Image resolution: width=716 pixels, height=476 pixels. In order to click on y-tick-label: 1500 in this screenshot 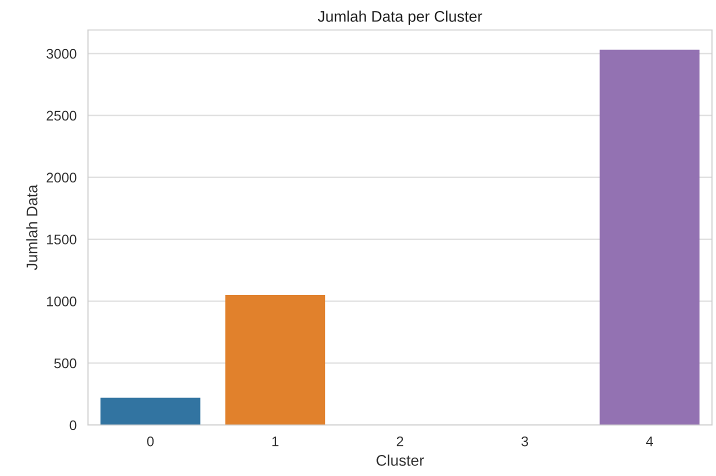, I will do `click(61, 239)`.